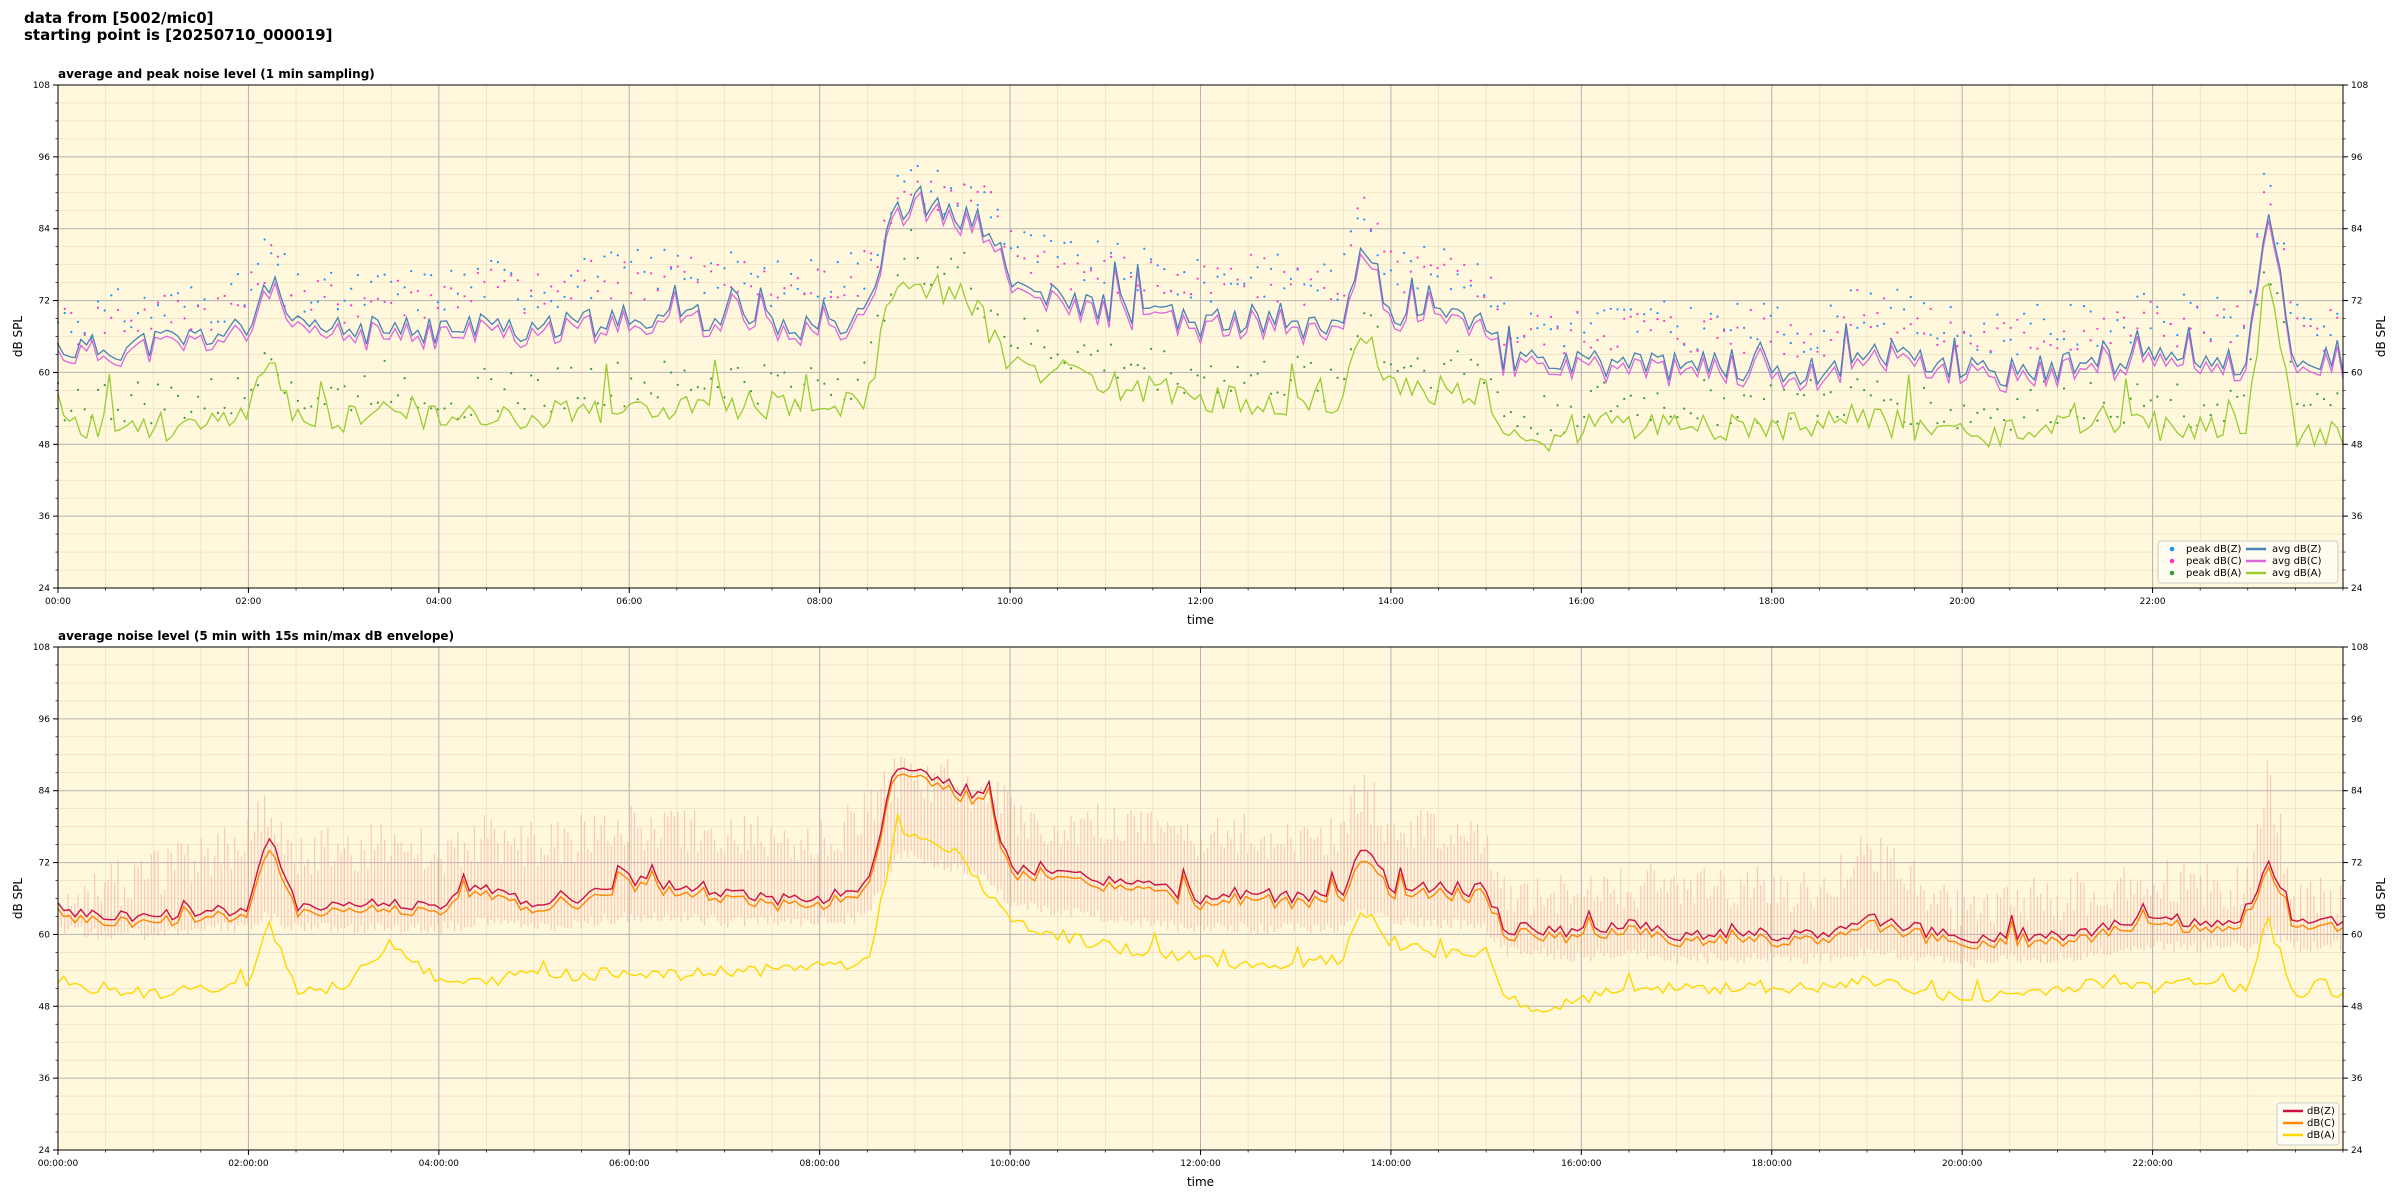  Describe the element at coordinates (1200, 861) in the screenshot. I see `dbc-line` at that location.